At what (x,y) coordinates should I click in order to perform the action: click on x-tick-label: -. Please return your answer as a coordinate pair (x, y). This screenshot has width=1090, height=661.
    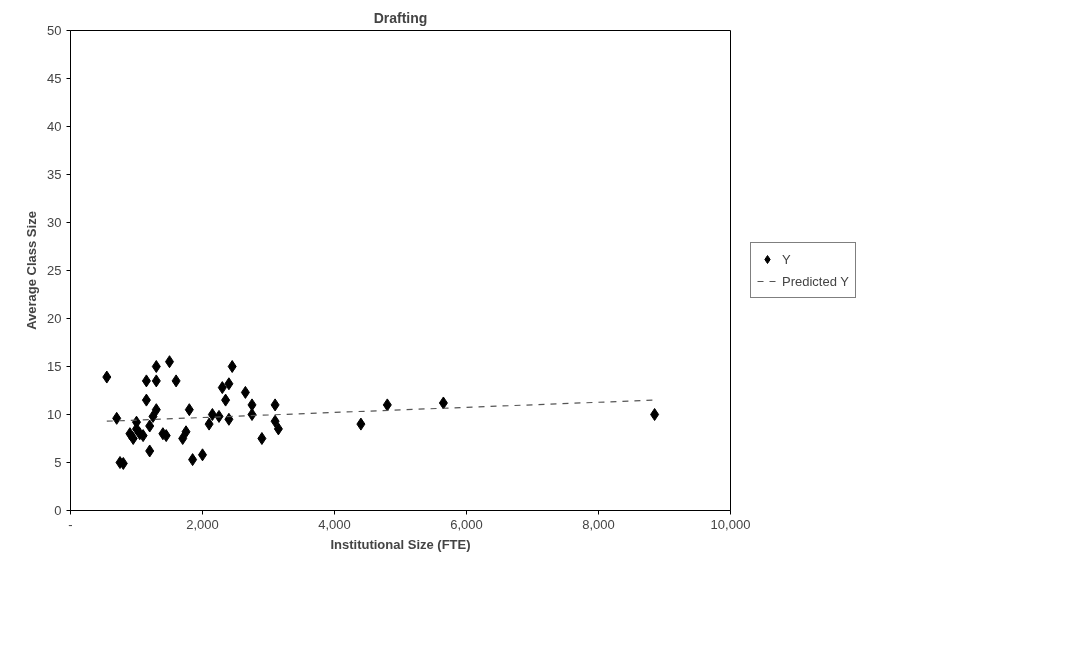
    Looking at the image, I should click on (70, 524).